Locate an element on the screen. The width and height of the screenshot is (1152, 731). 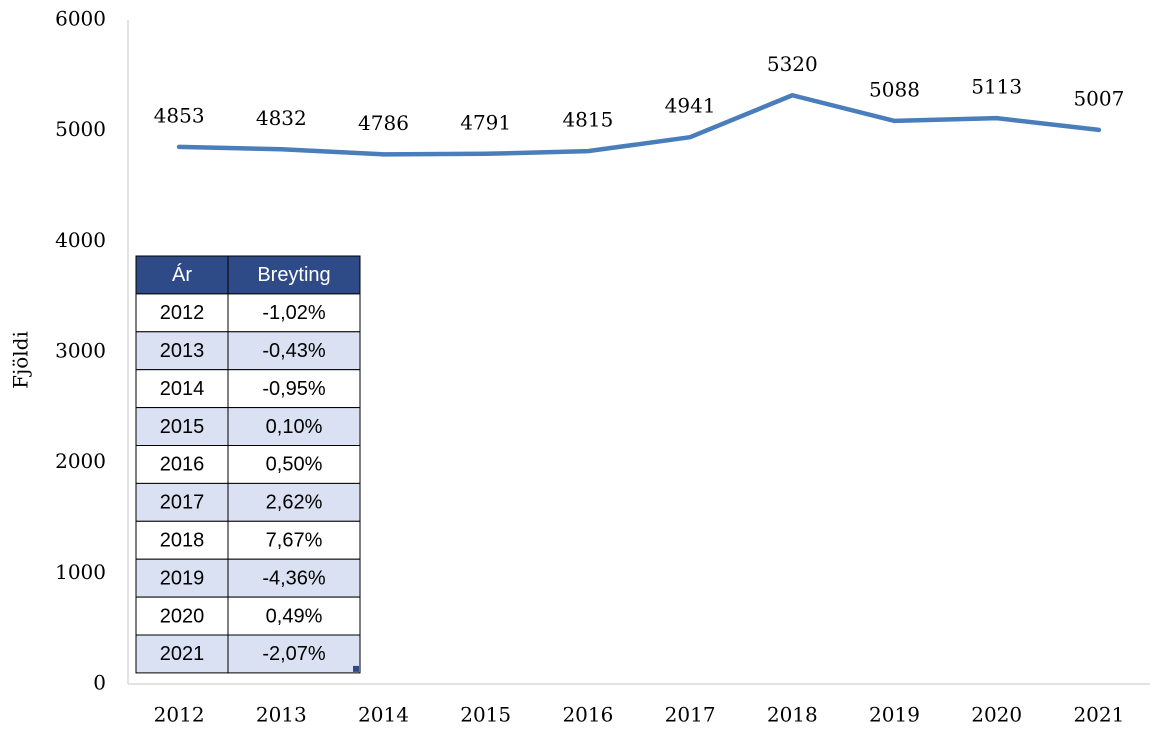
x-tick-label: 2019 is located at coordinates (894, 715).